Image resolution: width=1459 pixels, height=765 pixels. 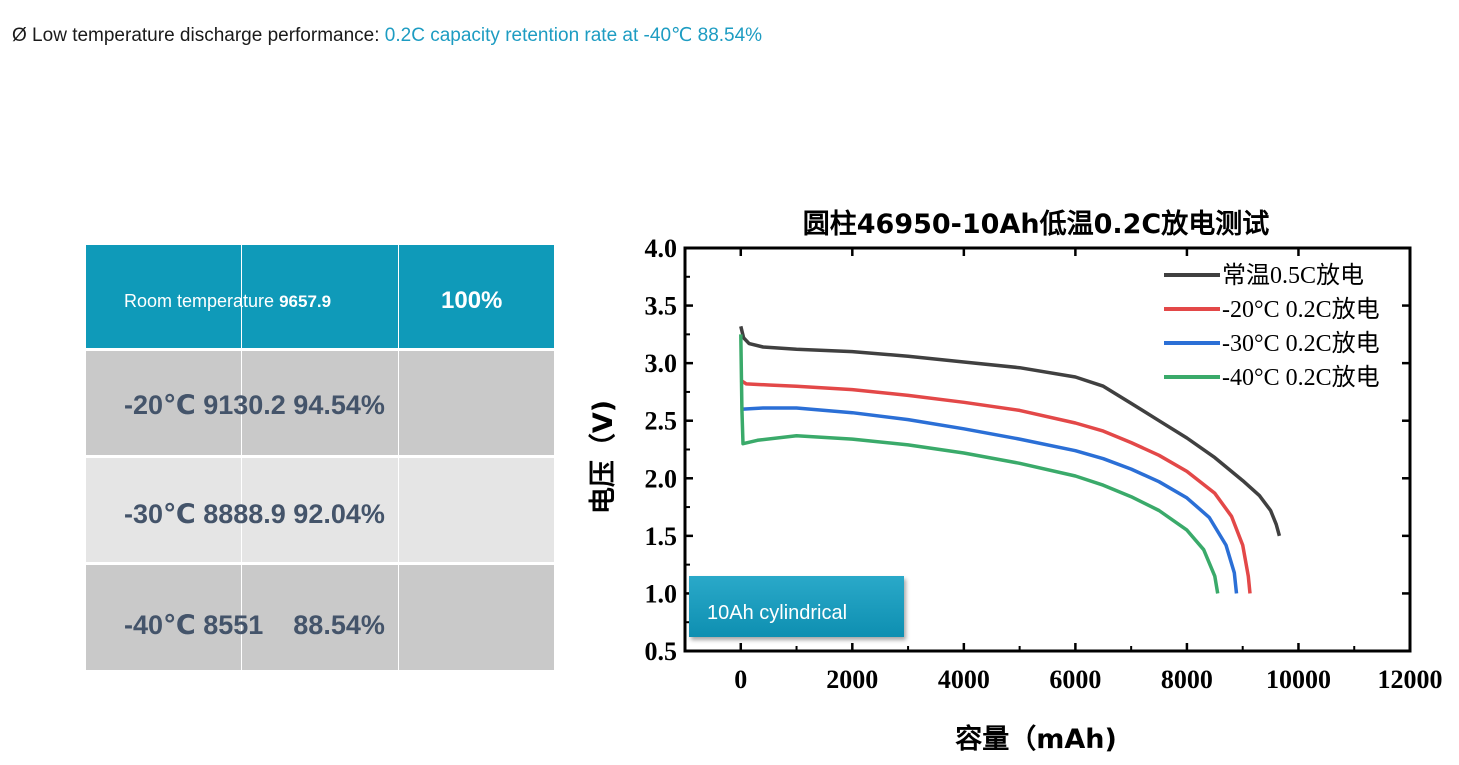 What do you see at coordinates (1036, 739) in the screenshot?
I see `x-axis-title: 容量（mAh)` at bounding box center [1036, 739].